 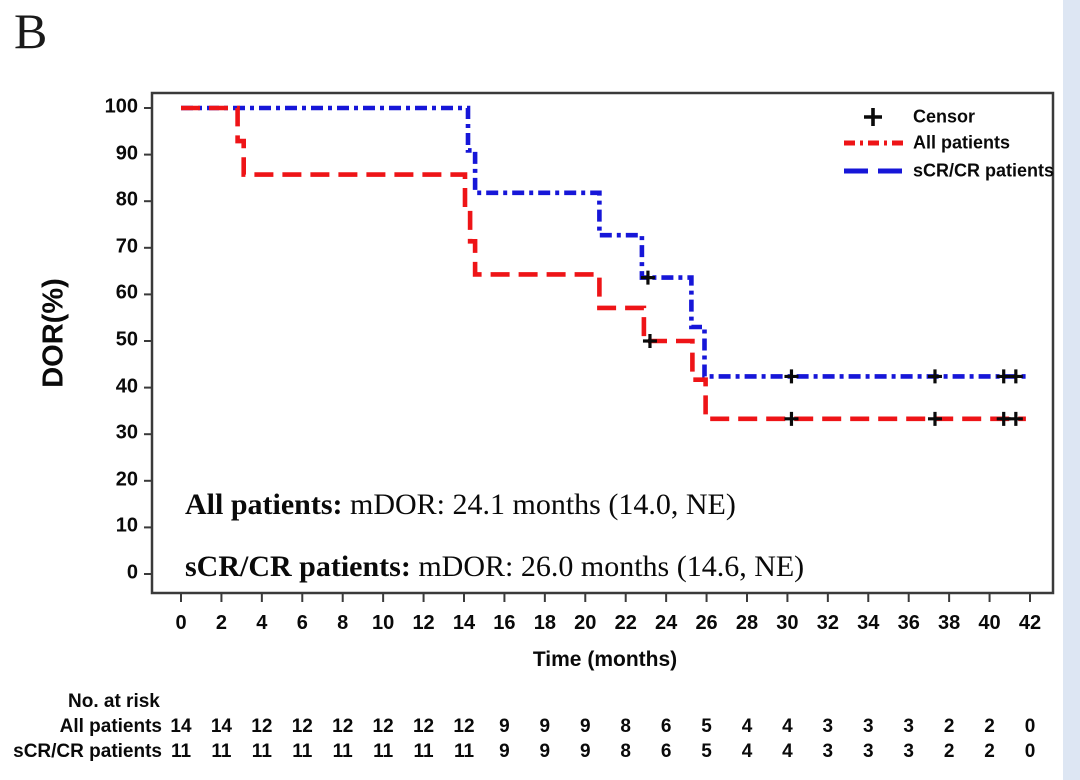 I want to click on x-tick-label: 6, so click(x=302, y=623).